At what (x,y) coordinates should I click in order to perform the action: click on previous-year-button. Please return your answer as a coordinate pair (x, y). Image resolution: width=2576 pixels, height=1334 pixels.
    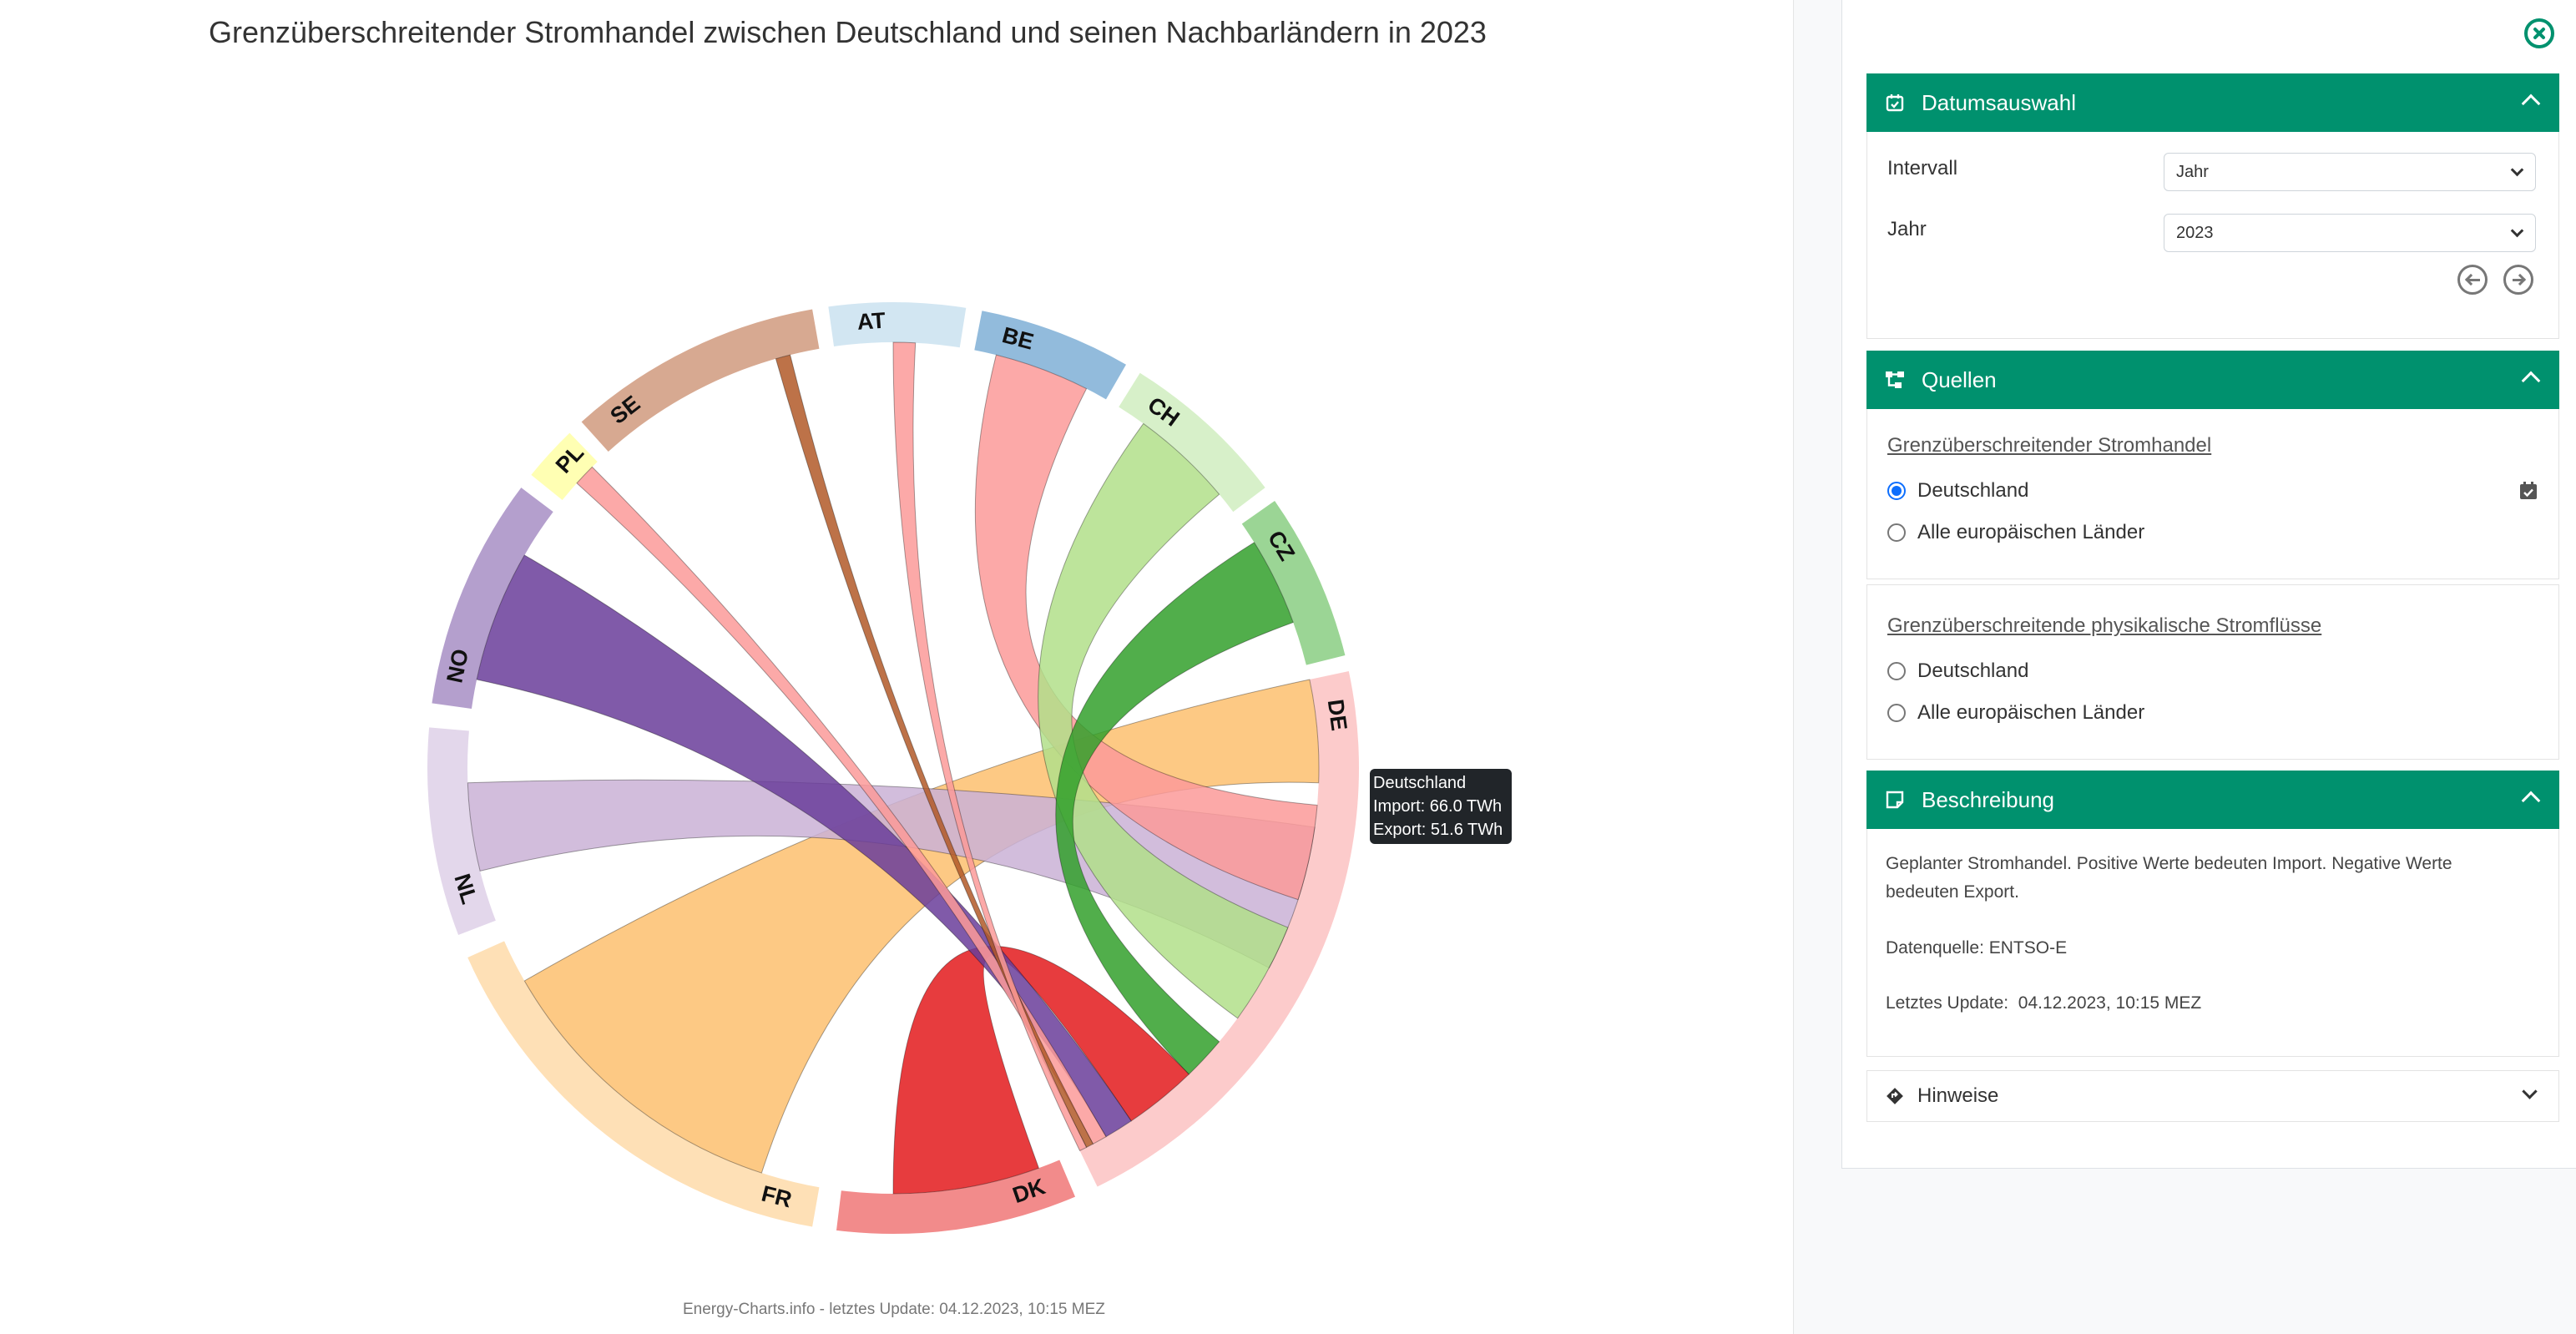
    Looking at the image, I should click on (2472, 280).